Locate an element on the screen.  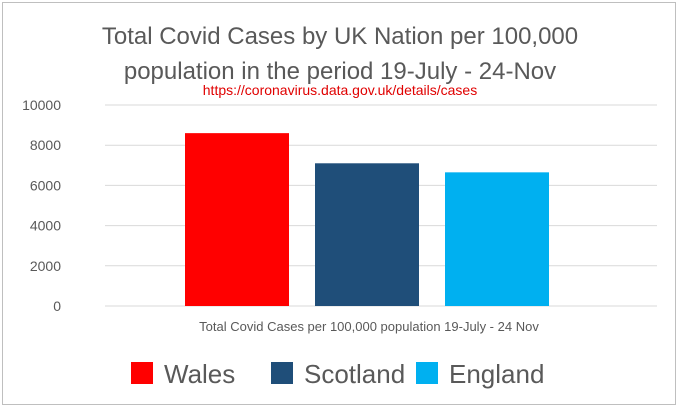
legend-swatch-england is located at coordinates (427, 373).